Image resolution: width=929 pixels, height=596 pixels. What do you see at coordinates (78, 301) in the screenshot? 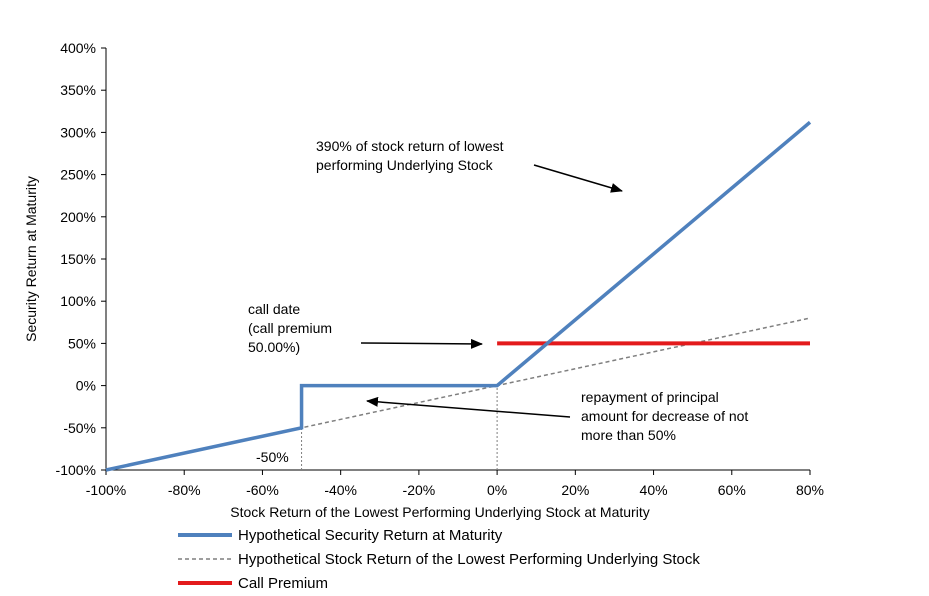
I see `y-tick-label: 100%` at bounding box center [78, 301].